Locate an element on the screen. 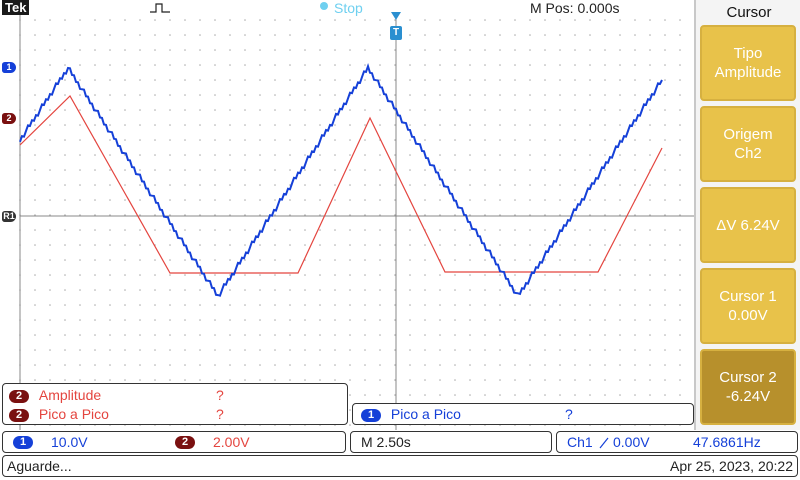 This screenshot has width=800, height=480. cursor2-button: Cursor 2 -6.24V is located at coordinates (748, 387).